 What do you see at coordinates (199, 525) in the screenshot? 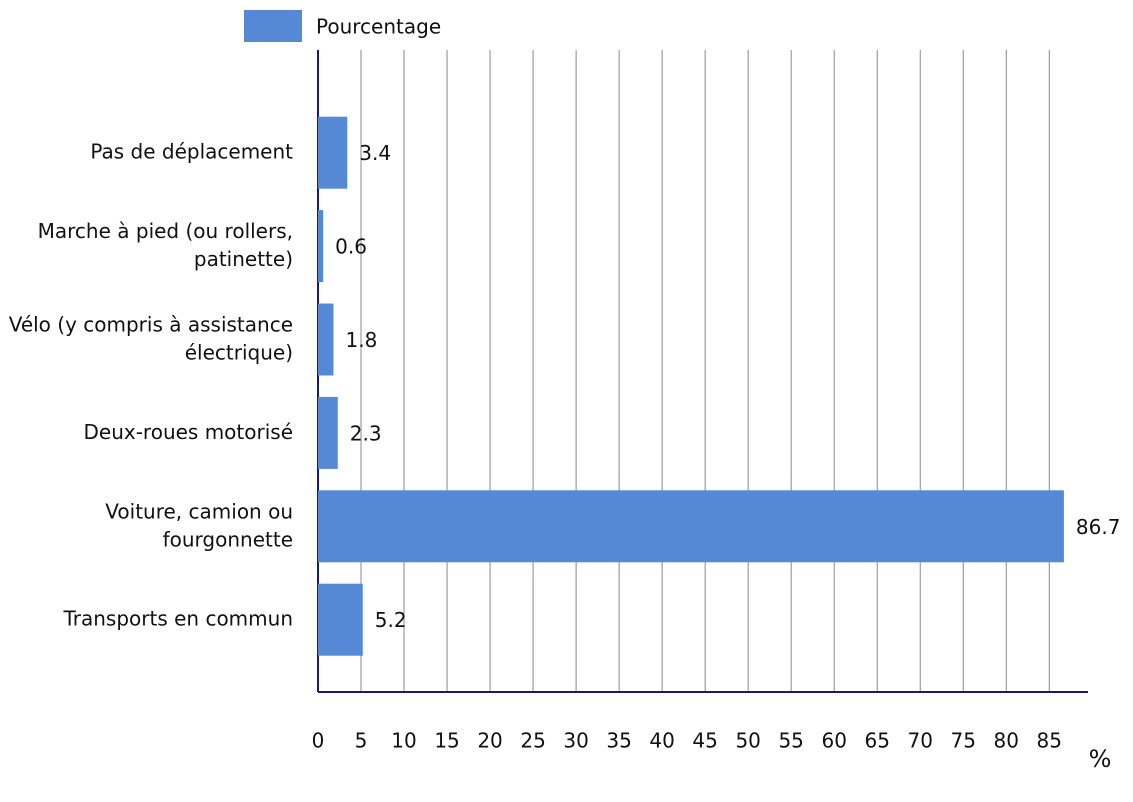
I see `y-tick-label: Voiture, camion ou fourgonnette` at bounding box center [199, 525].